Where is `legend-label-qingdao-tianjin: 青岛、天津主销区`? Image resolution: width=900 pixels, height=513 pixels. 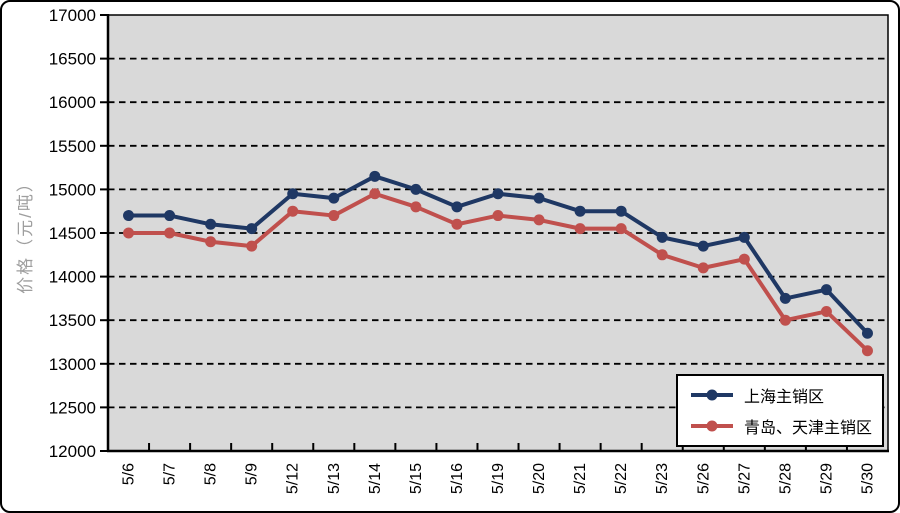 legend-label-qingdao-tianjin: 青岛、天津主销区 is located at coordinates (808, 428).